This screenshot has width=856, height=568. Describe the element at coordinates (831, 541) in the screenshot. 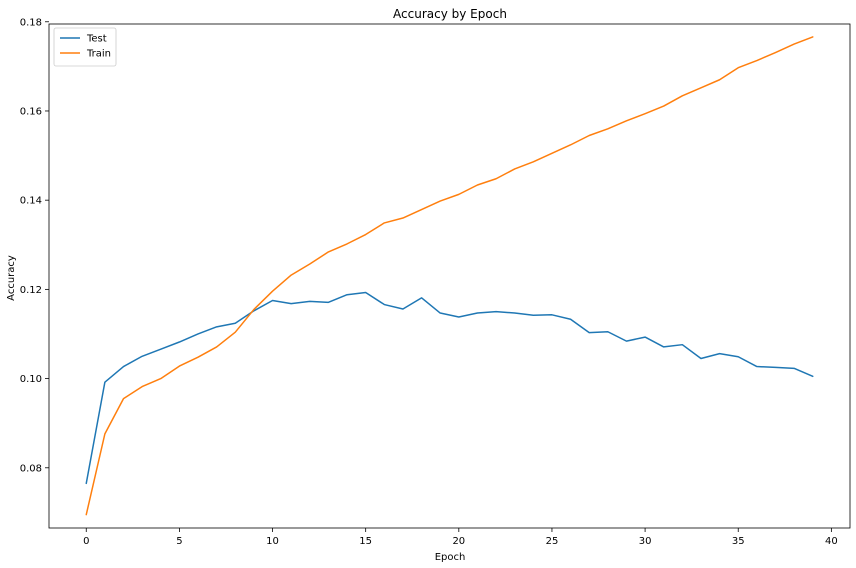

I see `x-tick-label: 40` at that location.